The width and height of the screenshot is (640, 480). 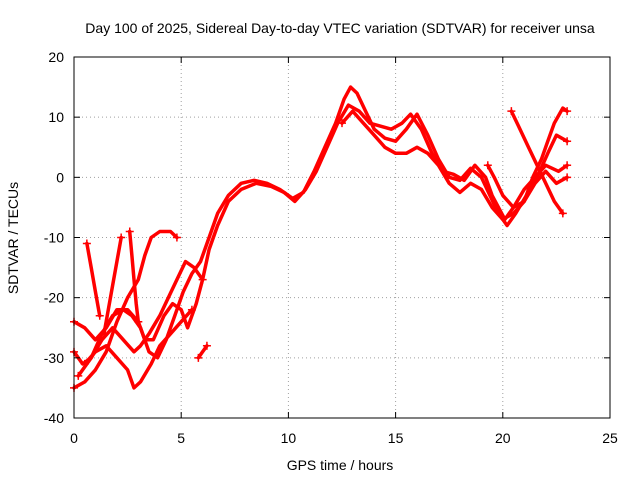 What do you see at coordinates (74, 438) in the screenshot?
I see `x-tick-label: 0` at bounding box center [74, 438].